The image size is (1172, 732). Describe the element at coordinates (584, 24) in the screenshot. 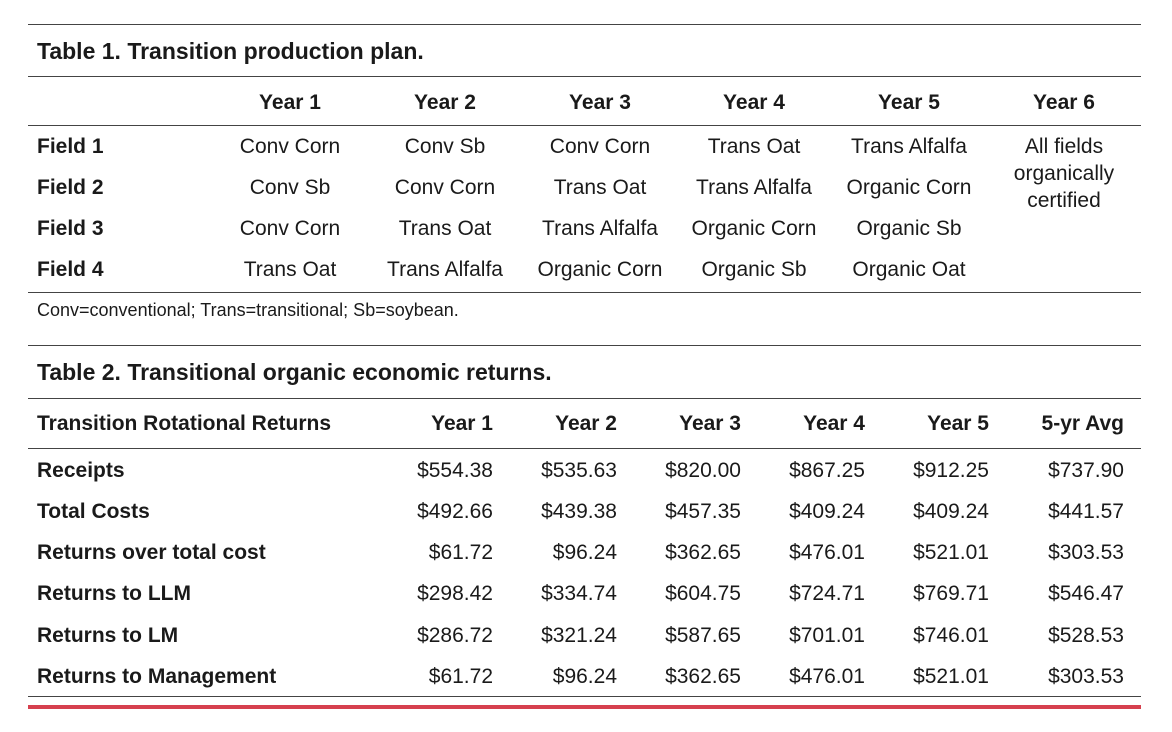

I see `table1-top-rule` at that location.